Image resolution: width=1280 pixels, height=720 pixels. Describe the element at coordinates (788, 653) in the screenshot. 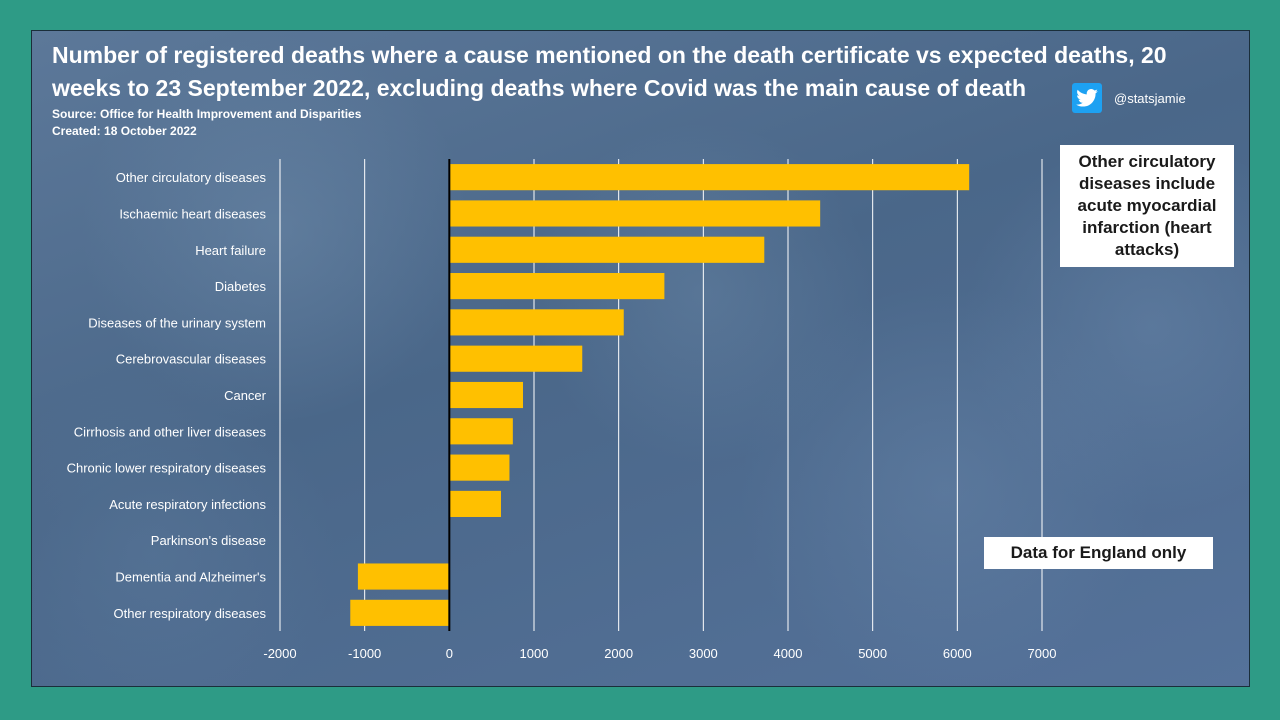

I see `x-tick-label: 4000` at that location.